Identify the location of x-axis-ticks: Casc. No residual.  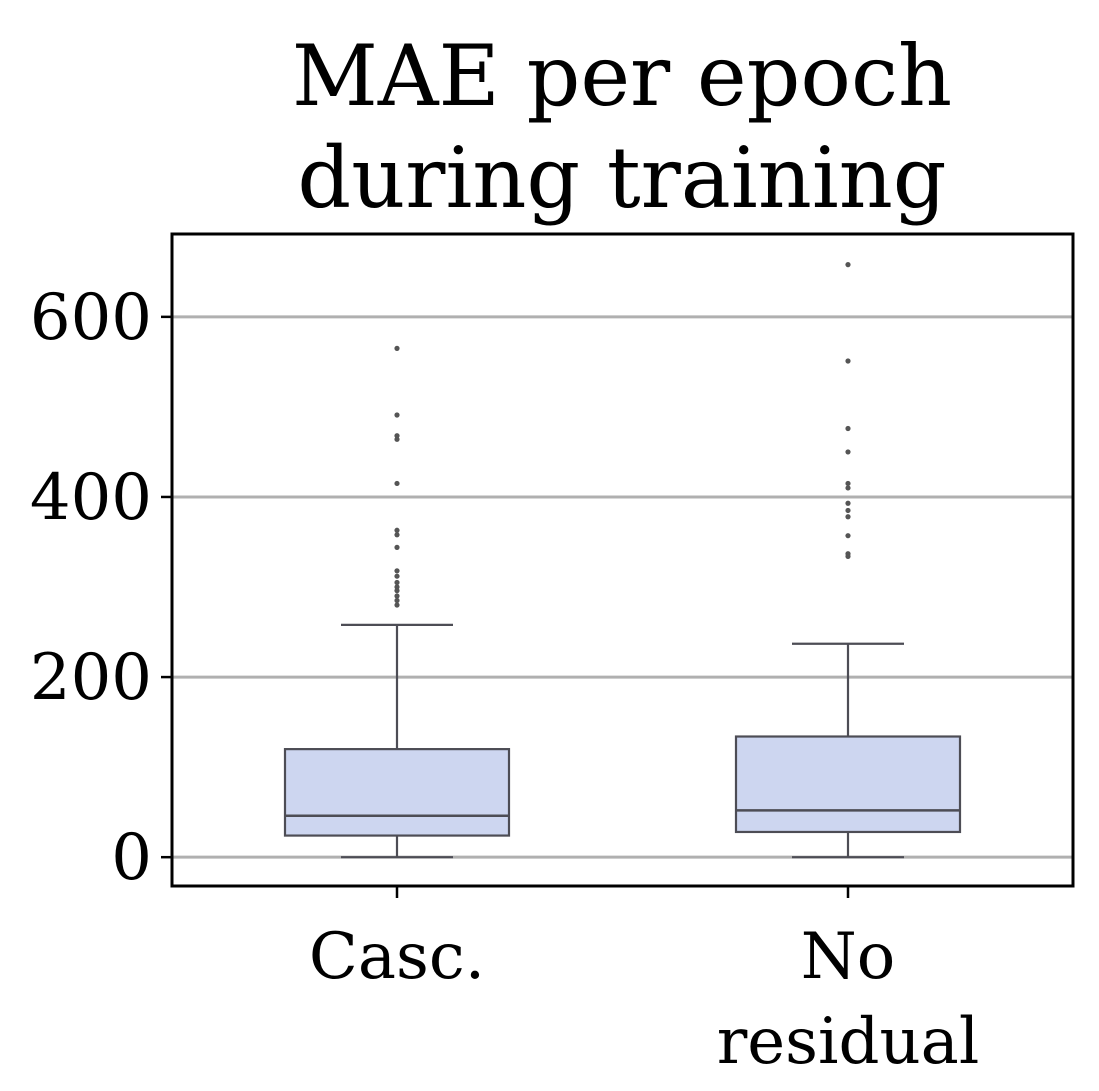
(644, 982).